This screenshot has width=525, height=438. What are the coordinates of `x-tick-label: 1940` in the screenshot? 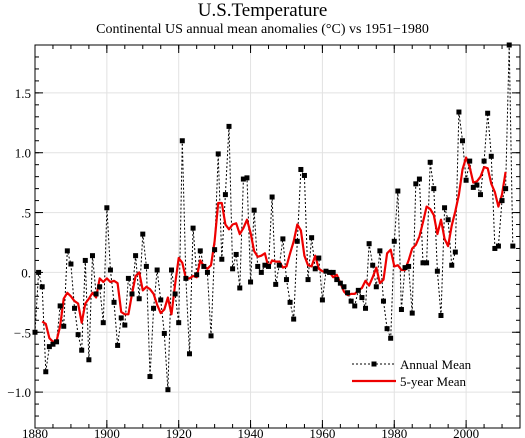 It's located at (251, 432).